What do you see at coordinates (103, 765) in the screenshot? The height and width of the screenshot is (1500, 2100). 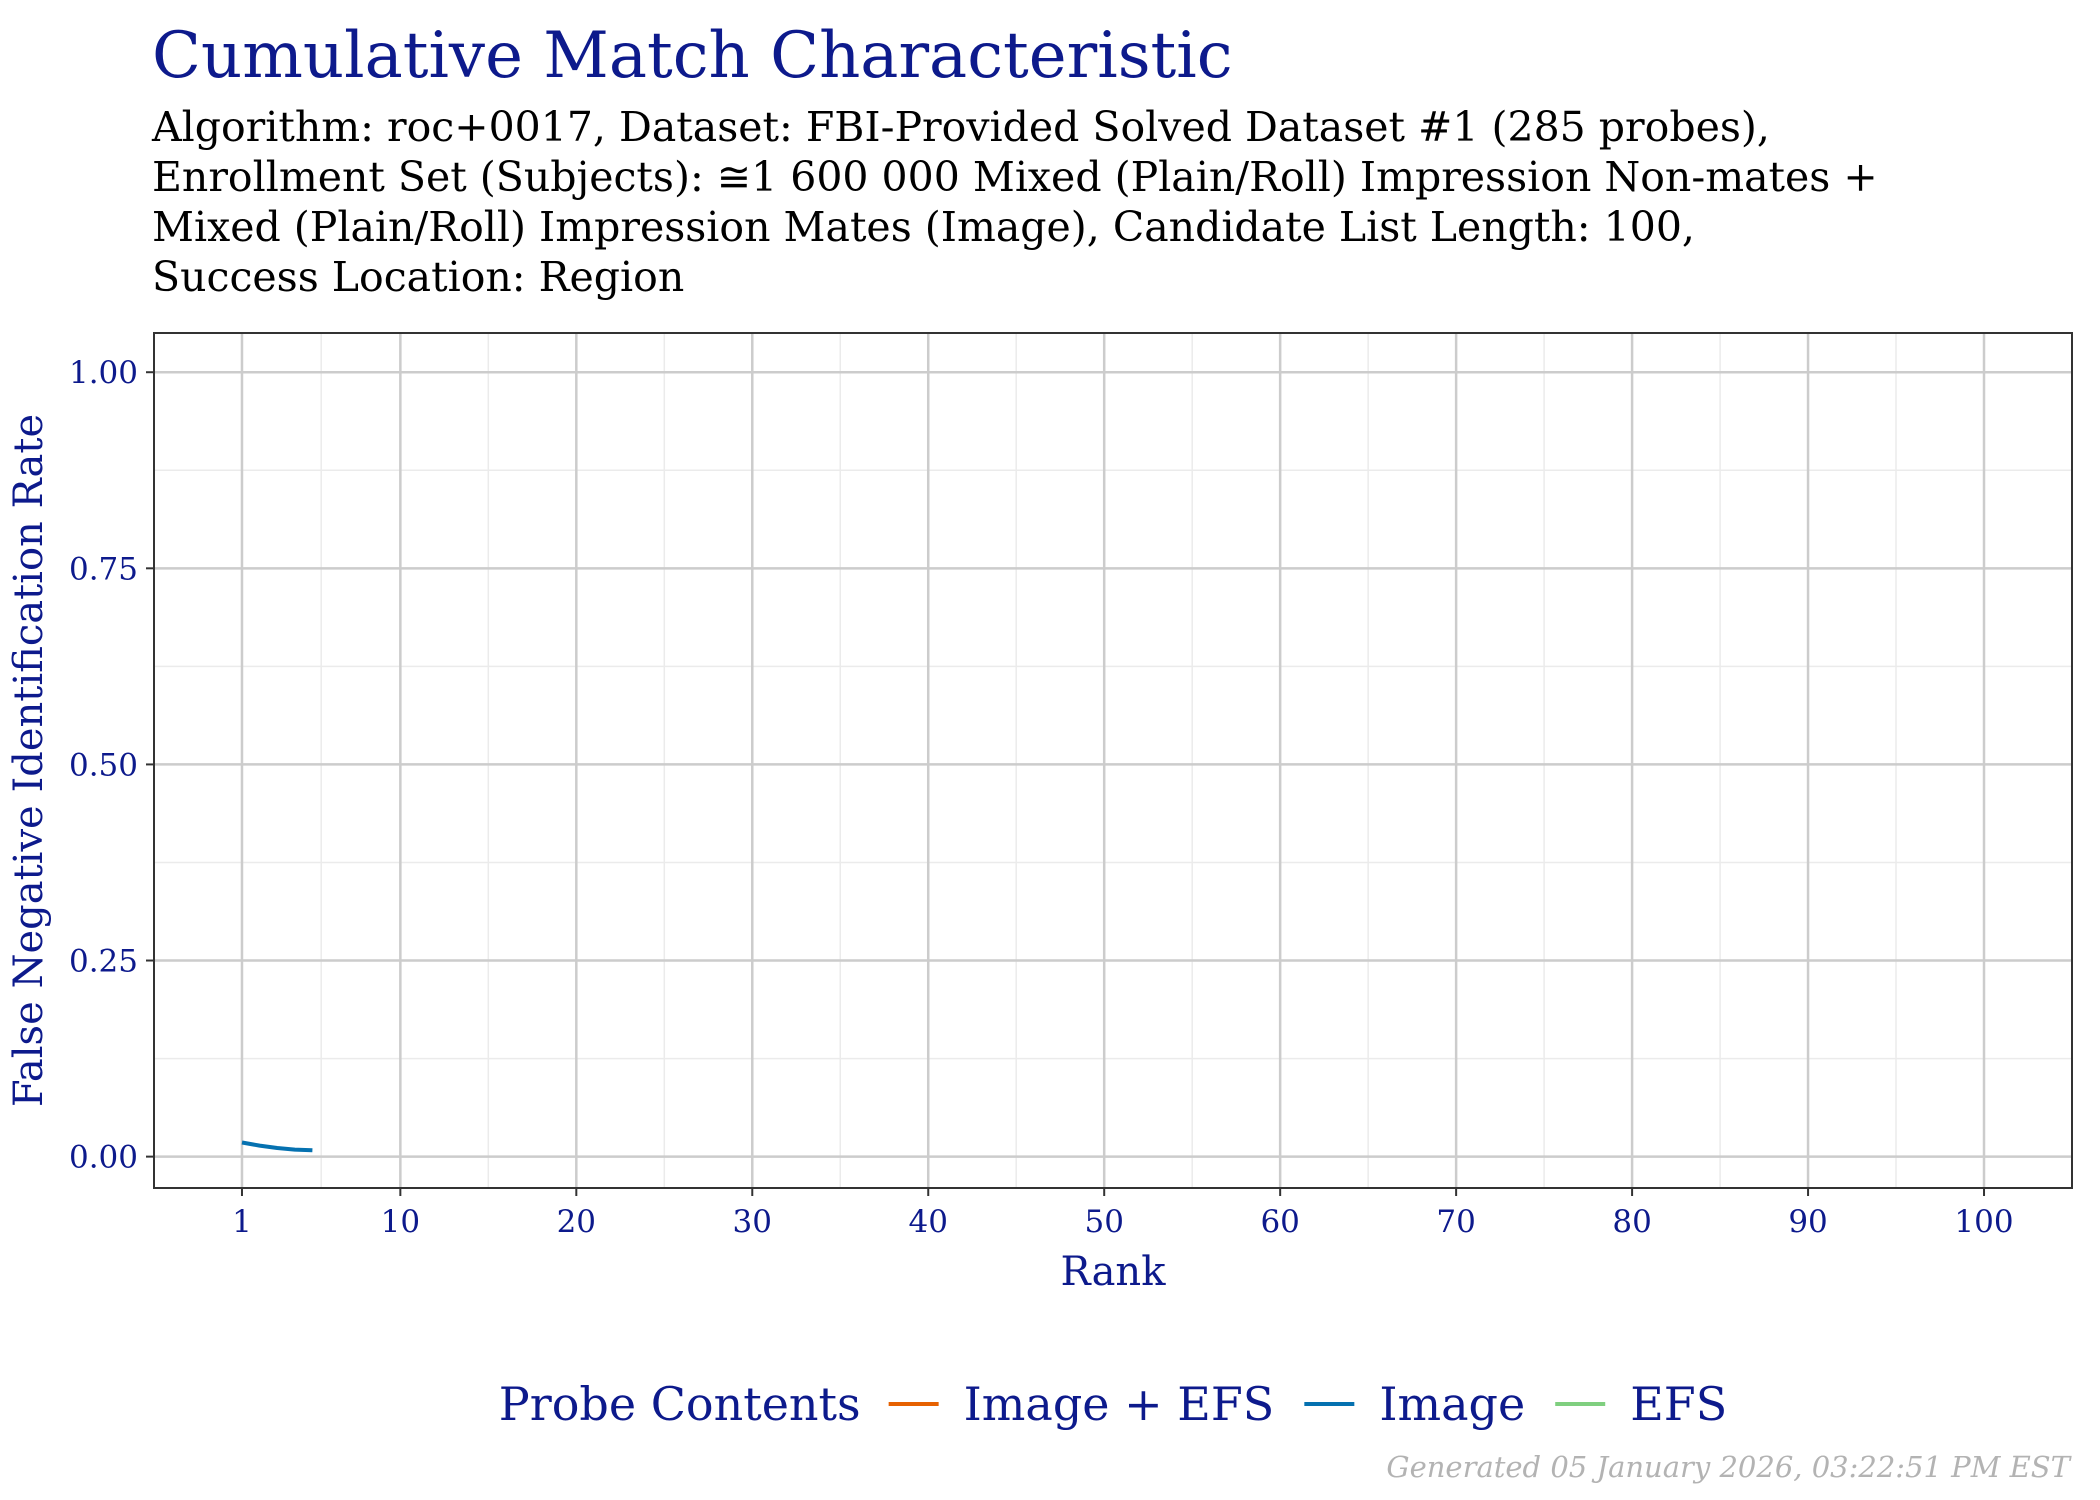 I see `y-tick-label: 0.50` at bounding box center [103, 765].